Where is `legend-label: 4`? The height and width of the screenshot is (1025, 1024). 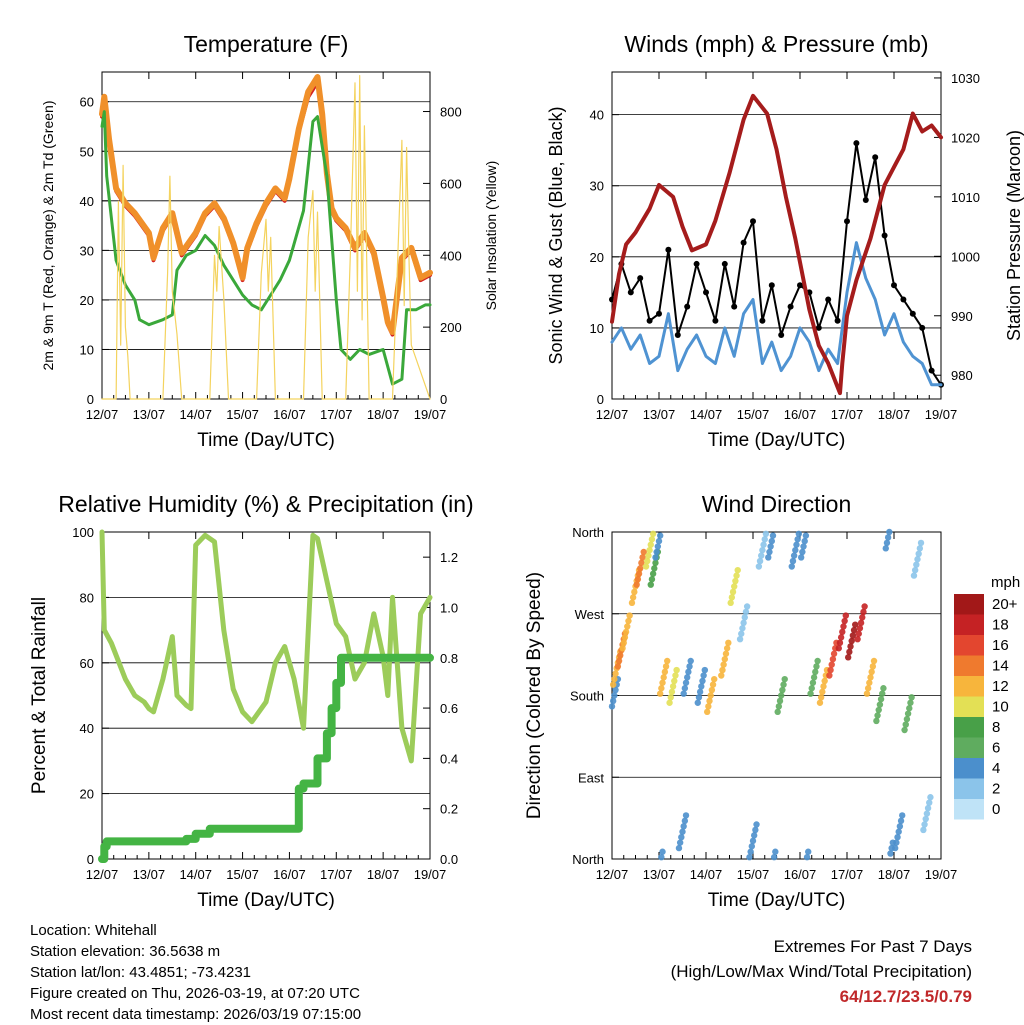
legend-label: 4 is located at coordinates (996, 768).